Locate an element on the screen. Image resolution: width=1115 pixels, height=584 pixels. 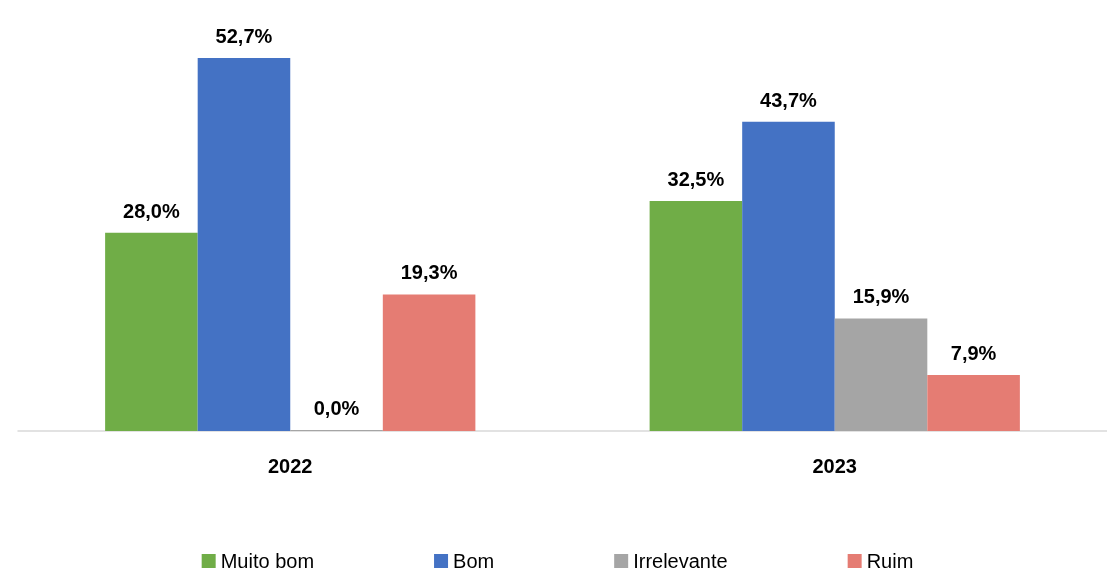
x-tick-label: 2022 is located at coordinates (290, 466).